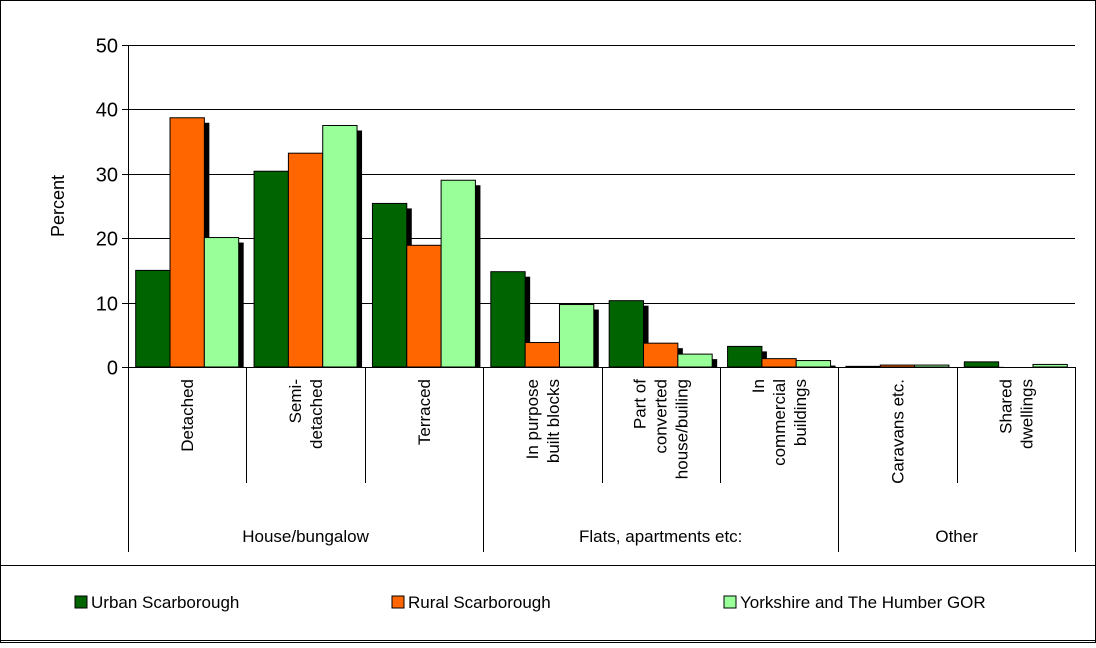 Image resolution: width=1096 pixels, height=648 pixels. What do you see at coordinates (661, 416) in the screenshot?
I see `category-label-line: converted` at bounding box center [661, 416].